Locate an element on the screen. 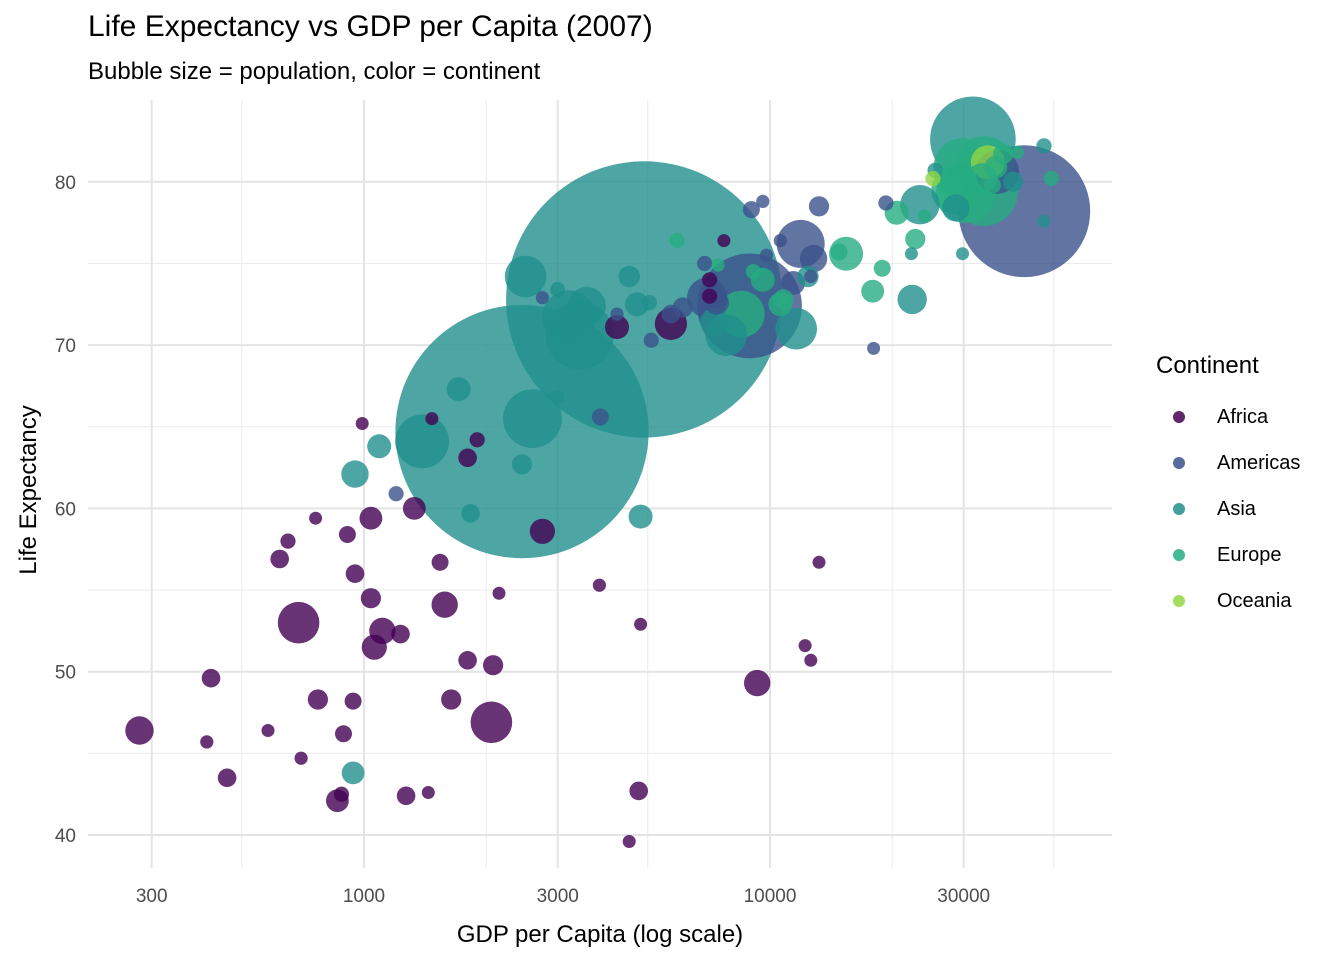 The width and height of the screenshot is (1344, 960). x-axis-title: GDP per Capita (log scale) is located at coordinates (600, 934).